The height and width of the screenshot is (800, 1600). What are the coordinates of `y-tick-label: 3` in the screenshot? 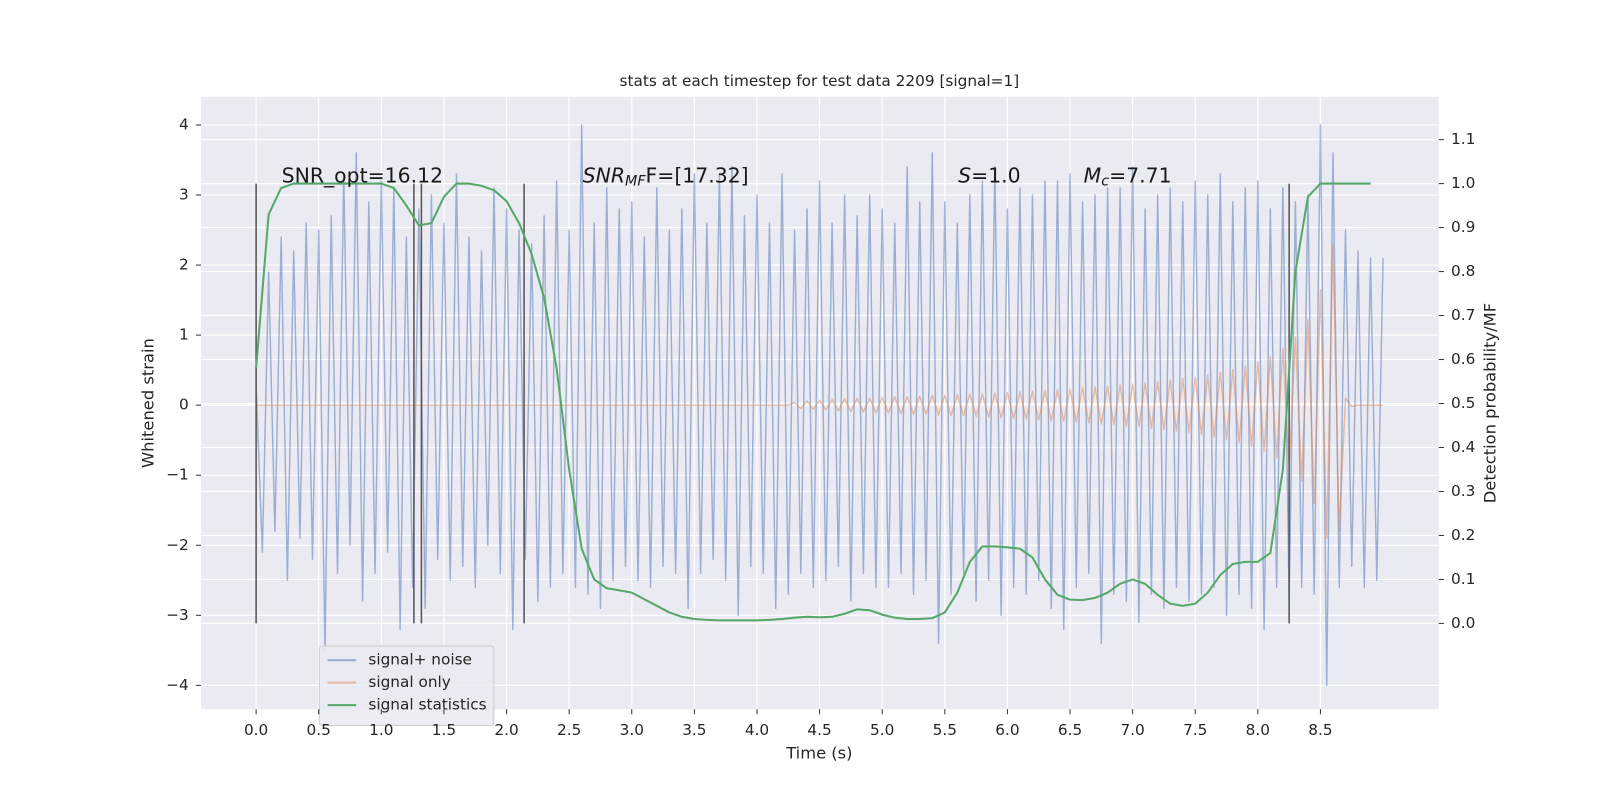 It's located at (184, 195).